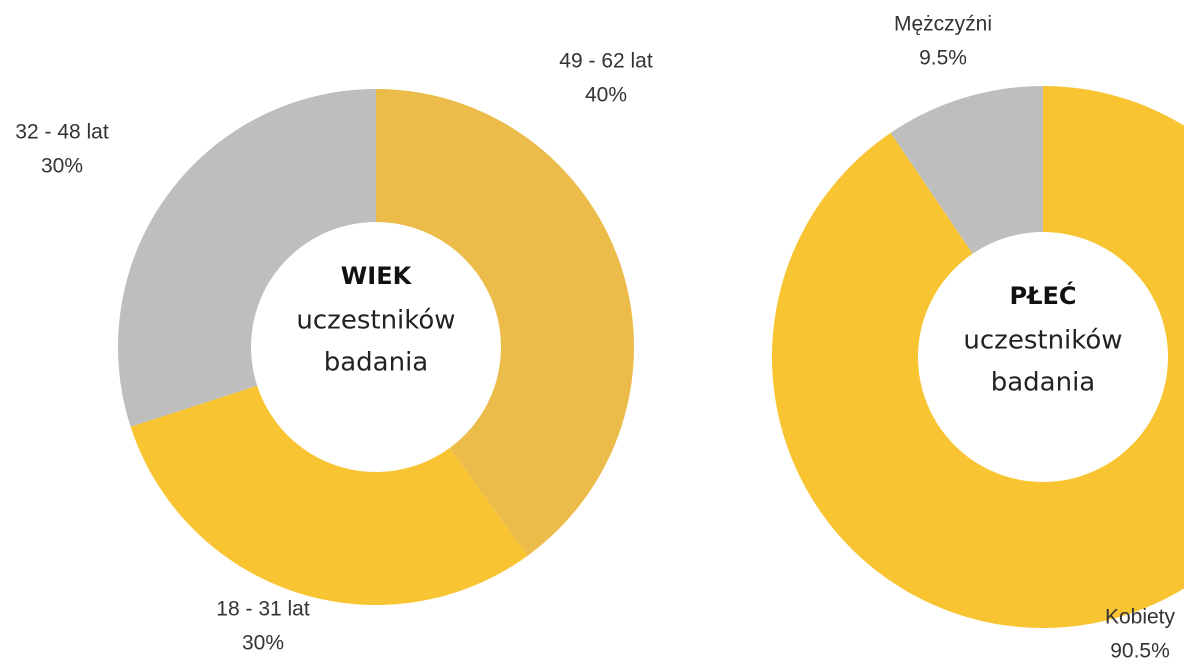 This screenshot has width=1184, height=668. What do you see at coordinates (943, 58) in the screenshot?
I see `value-label: 9.5%` at bounding box center [943, 58].